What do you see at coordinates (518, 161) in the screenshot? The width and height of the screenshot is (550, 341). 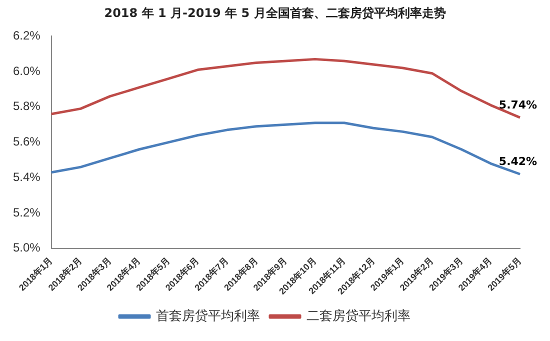 I see `data-label: 5.42%` at bounding box center [518, 161].